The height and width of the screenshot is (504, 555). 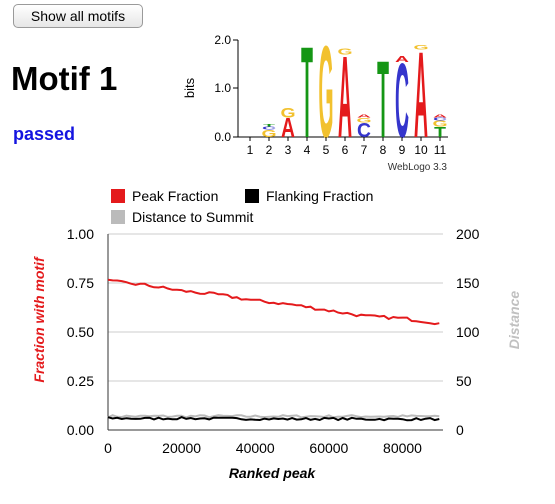 I want to click on x-tick-label: 60000, so click(x=328, y=448).